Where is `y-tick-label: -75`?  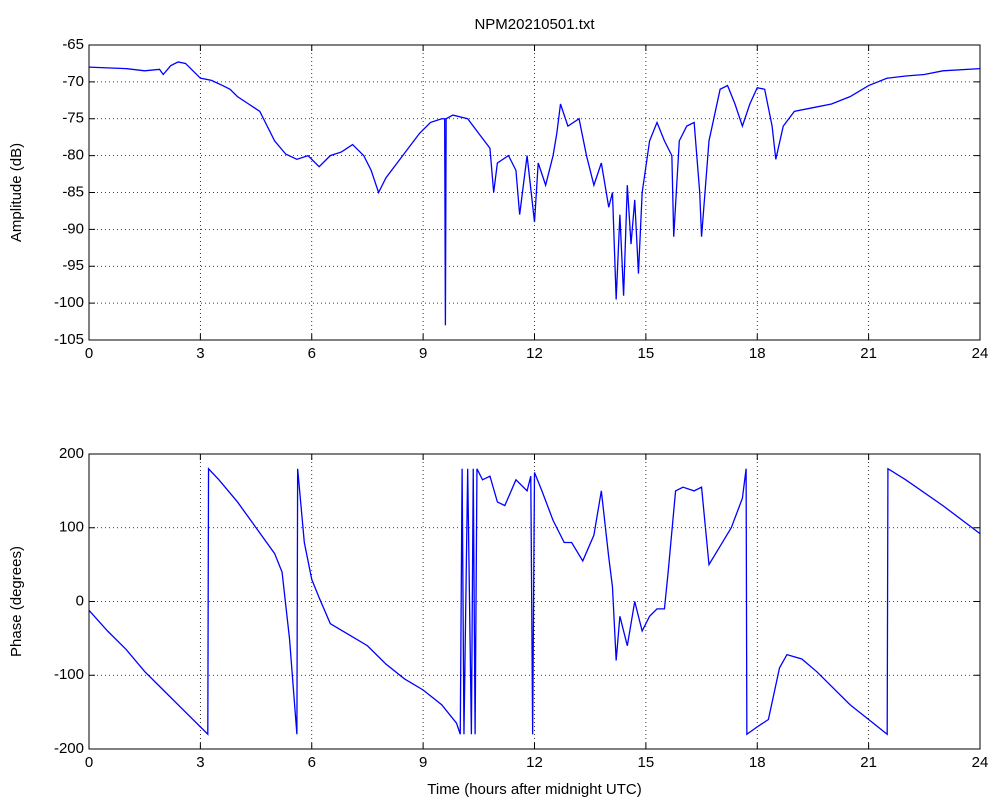 y-tick-label: -75 is located at coordinates (73, 118).